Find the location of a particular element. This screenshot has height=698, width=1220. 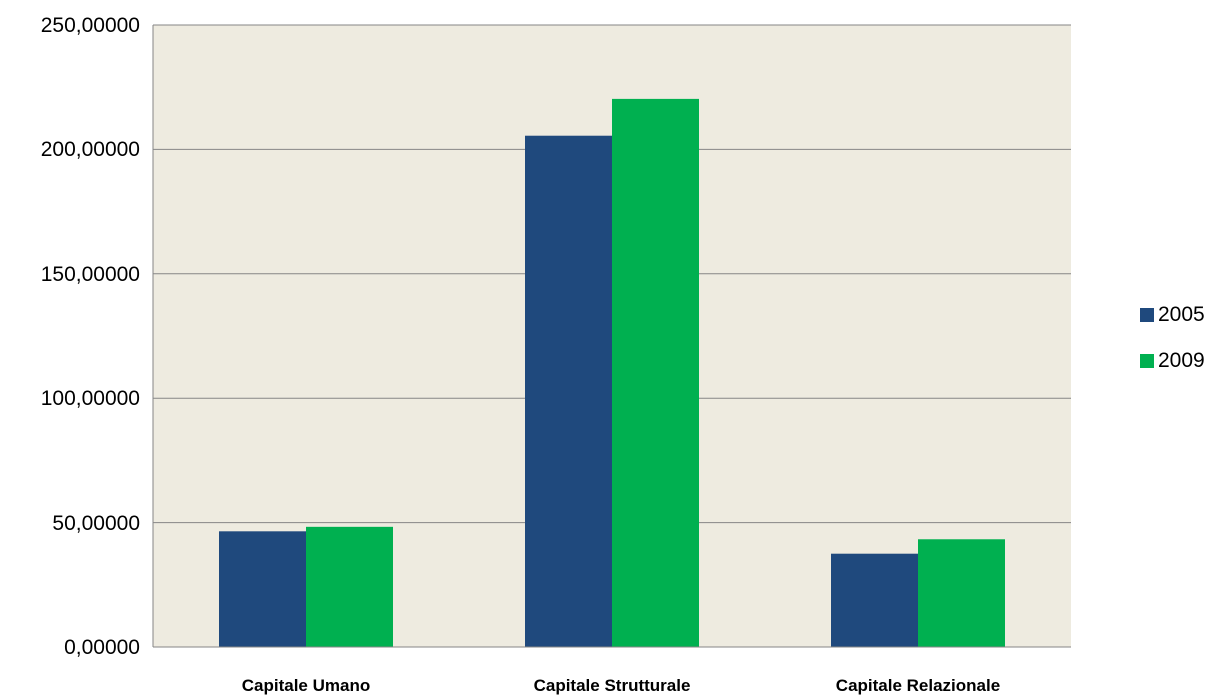

legend: 2005 2009 is located at coordinates (1172, 349).